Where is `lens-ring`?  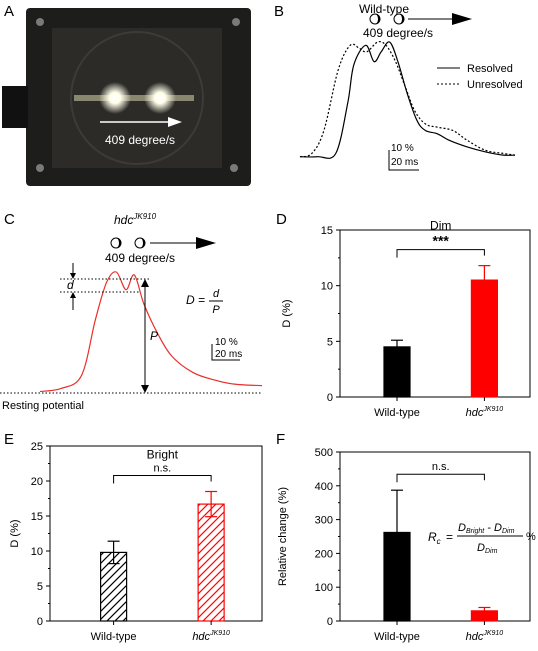
lens-ring is located at coordinates (137, 98).